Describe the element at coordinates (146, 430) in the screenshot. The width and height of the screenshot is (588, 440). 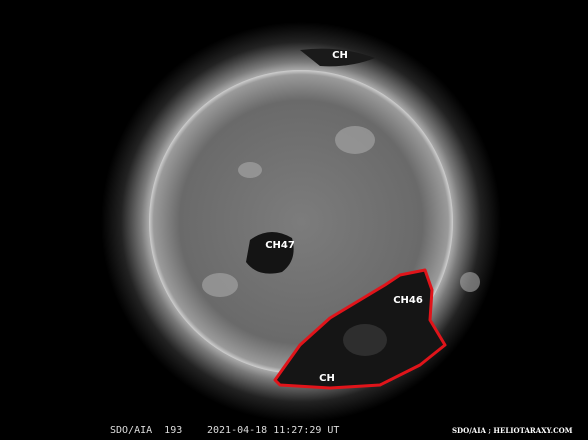
I see `instrument: SDO/AIA 193` at that location.